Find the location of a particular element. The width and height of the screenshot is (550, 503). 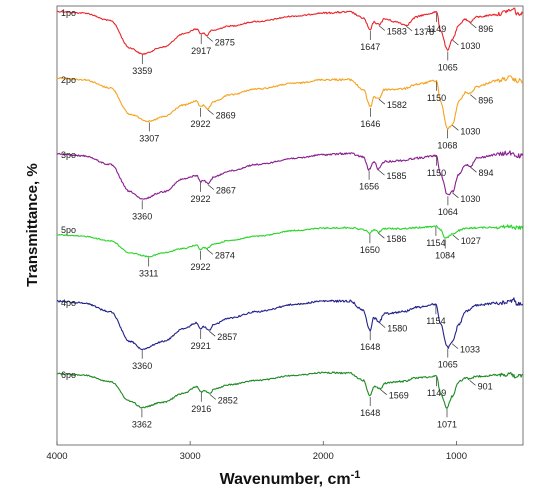

x-ticks: 4000 3000 2000 1000 is located at coordinates (256, 451).